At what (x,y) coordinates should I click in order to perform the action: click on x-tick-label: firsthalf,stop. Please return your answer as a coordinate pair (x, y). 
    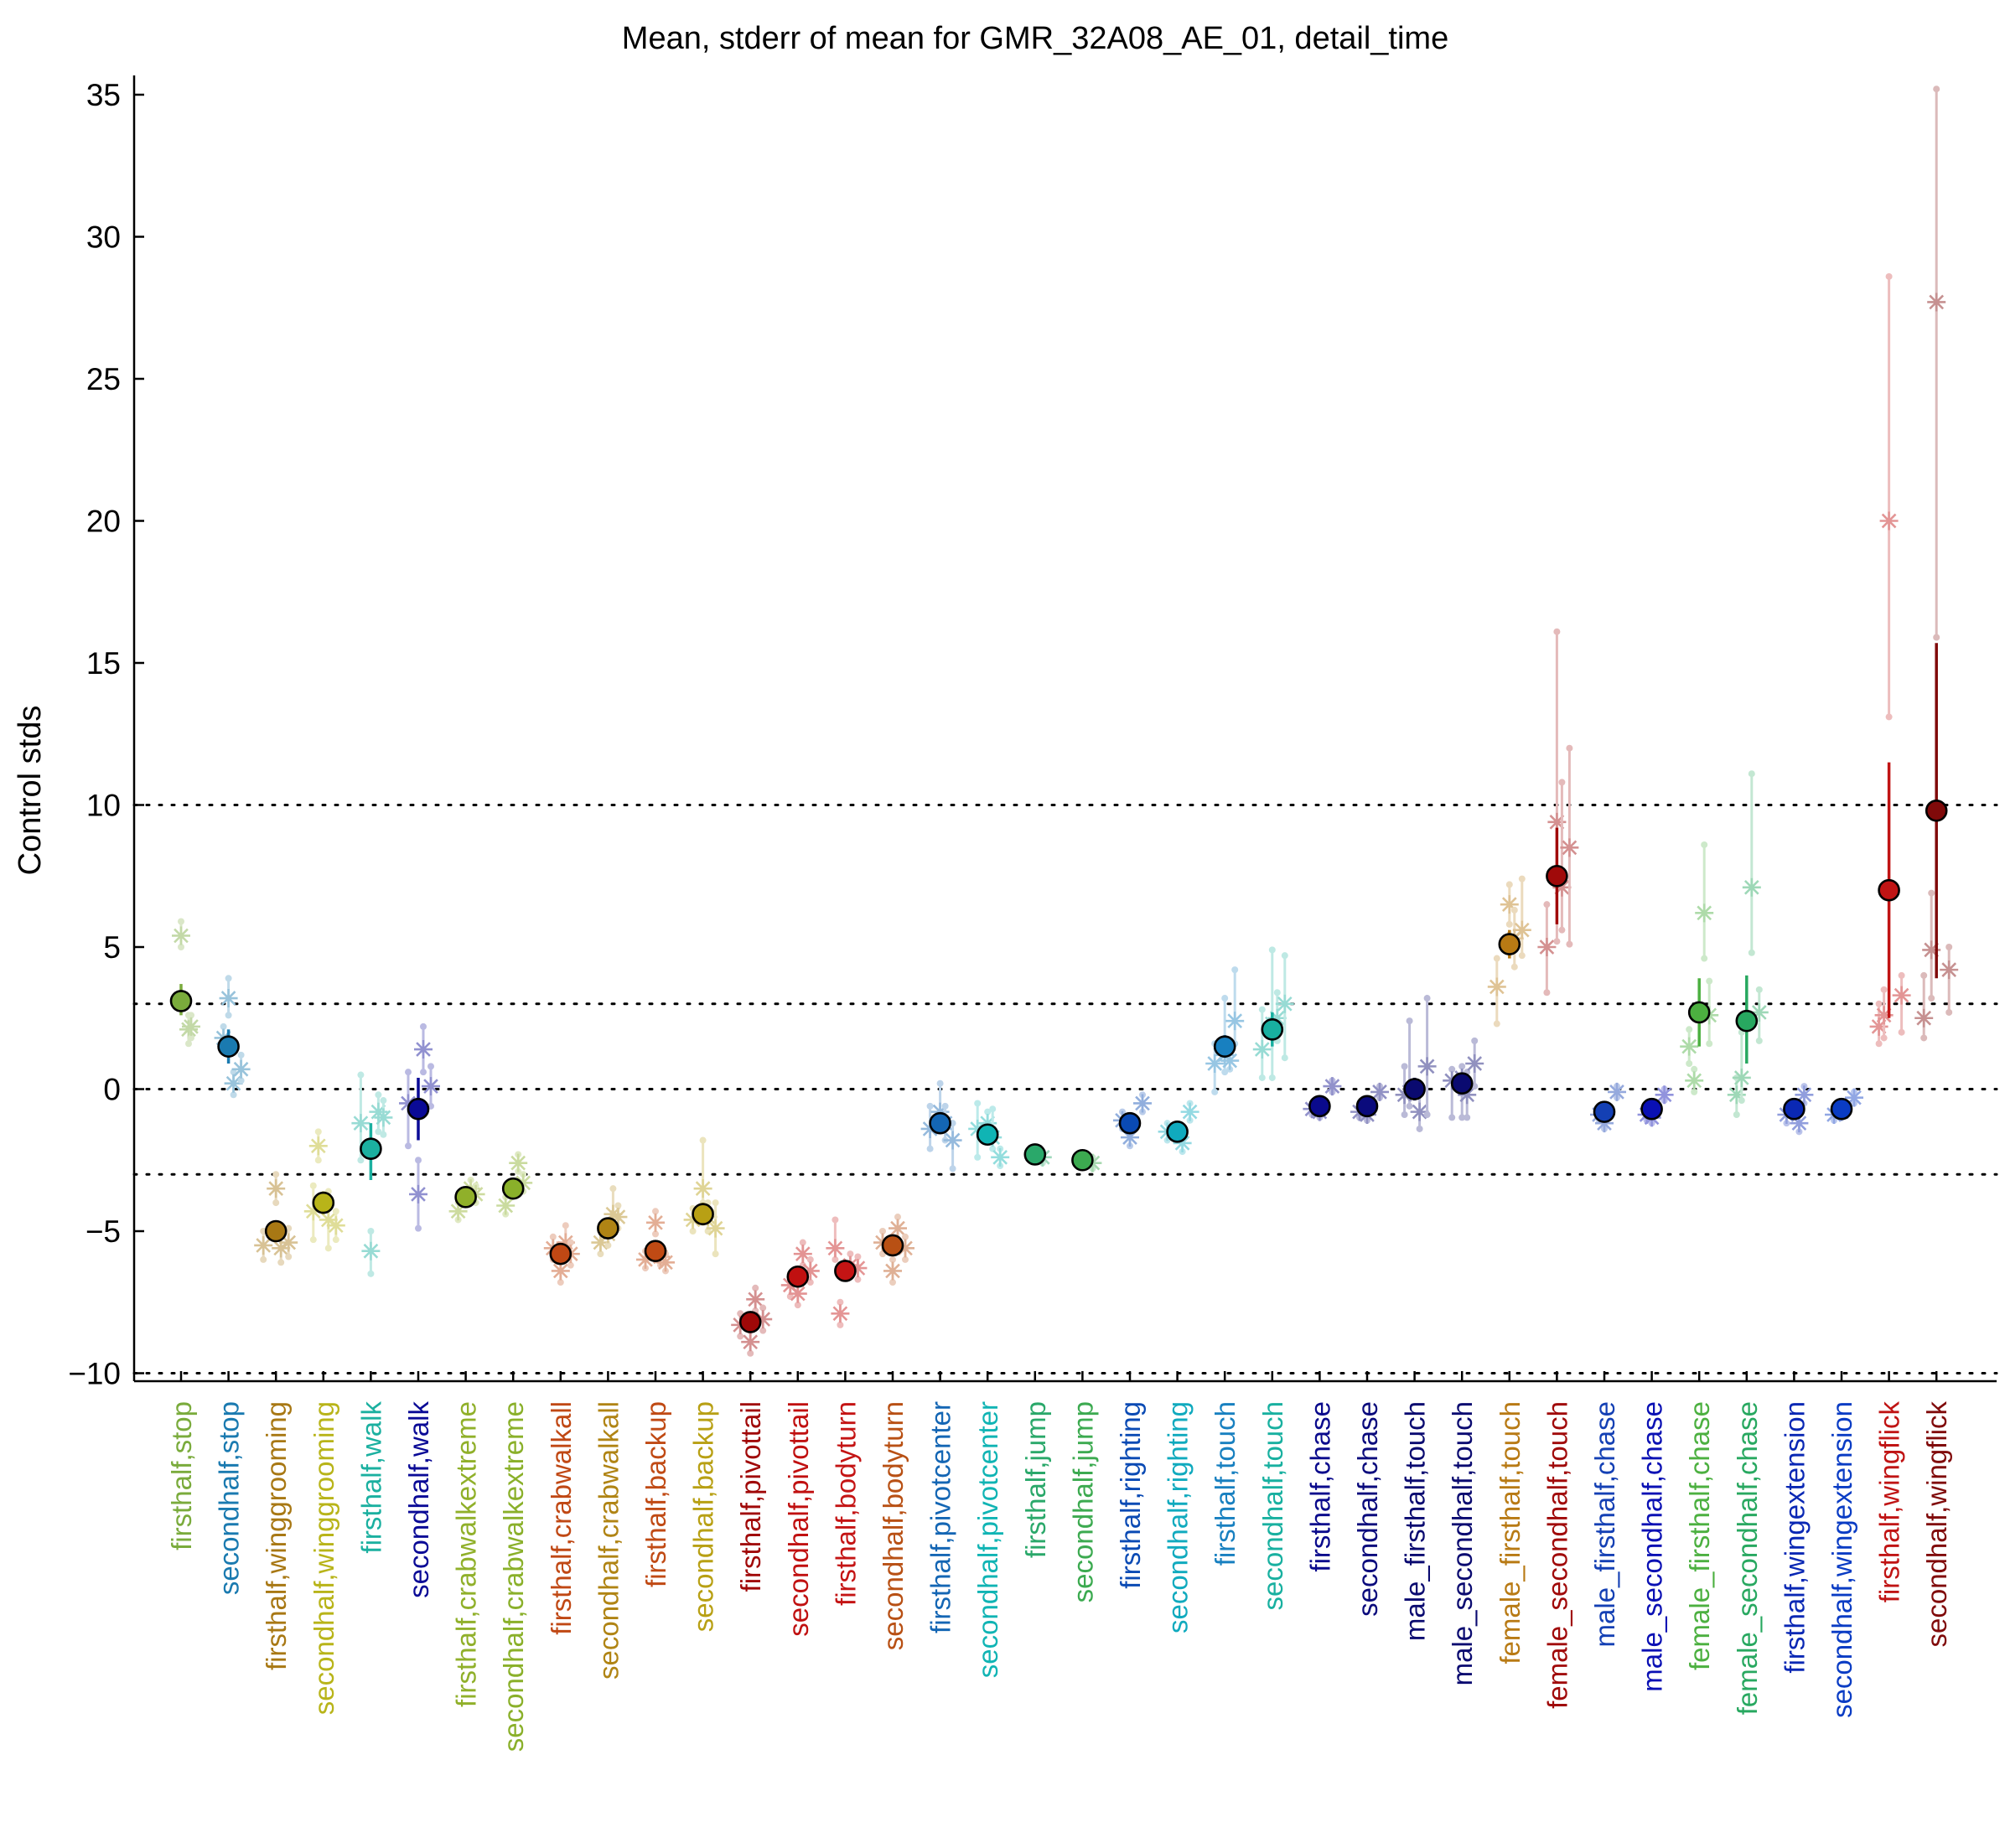
    Looking at the image, I should click on (181, 1475).